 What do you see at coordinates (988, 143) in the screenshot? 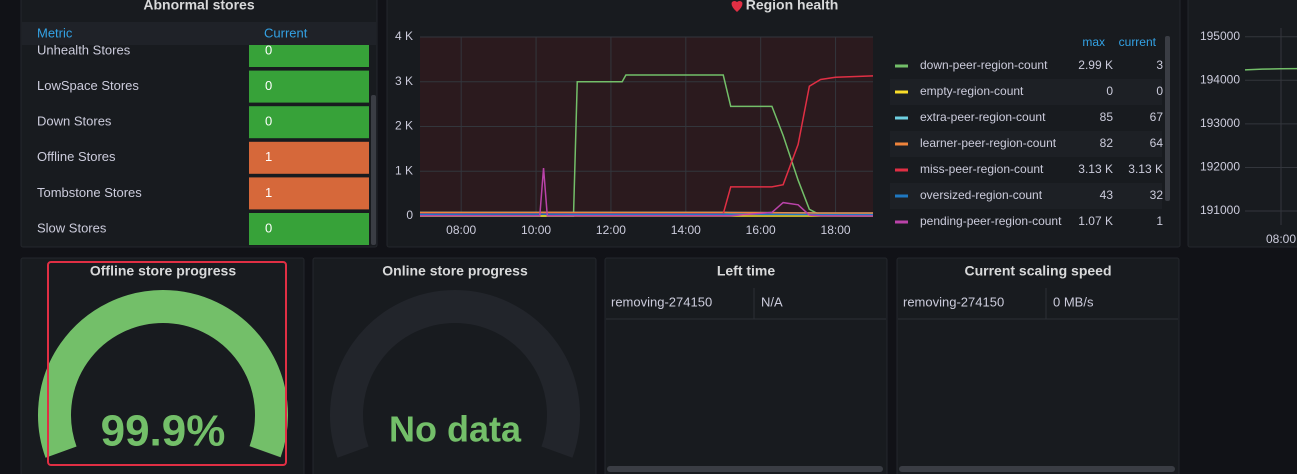
I see `legend-label: learner-peer-region-count` at bounding box center [988, 143].